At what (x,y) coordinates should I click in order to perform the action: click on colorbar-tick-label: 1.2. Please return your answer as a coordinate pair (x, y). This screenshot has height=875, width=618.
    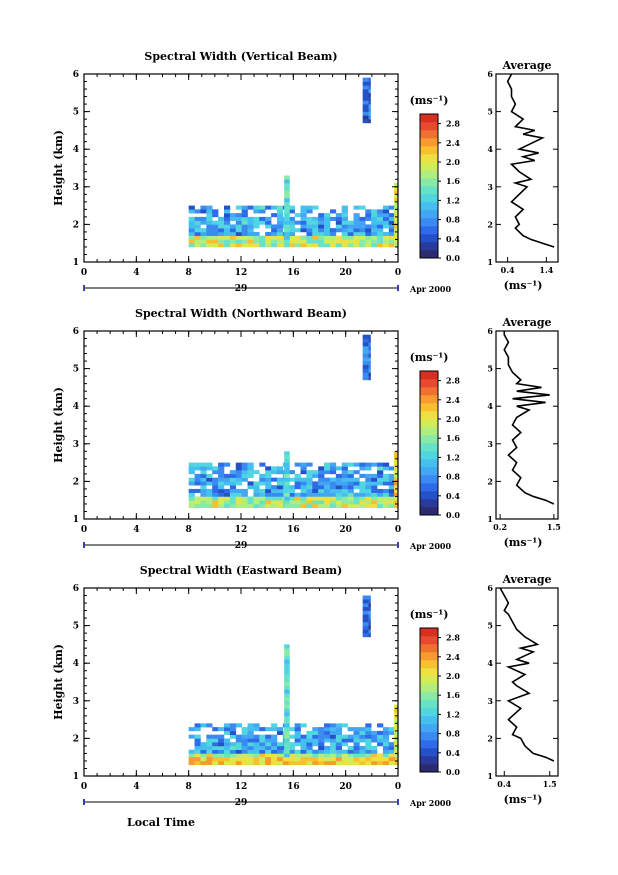
    Looking at the image, I should click on (453, 714).